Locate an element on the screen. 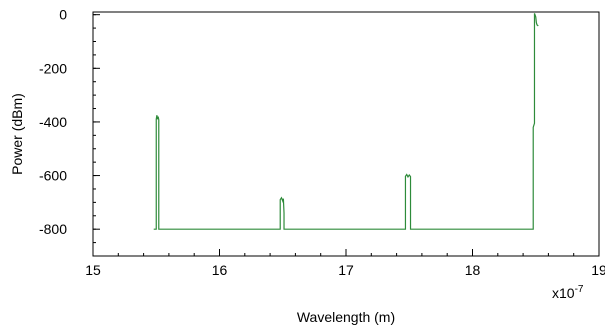  y-tick-label: -200 is located at coordinates (53, 68).